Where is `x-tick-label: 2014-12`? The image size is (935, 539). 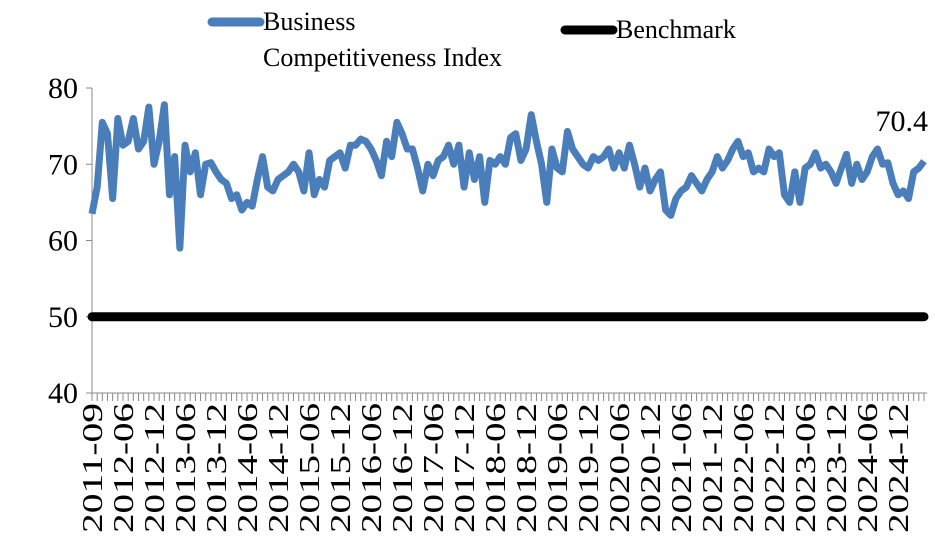
x-tick-label: 2014-12 is located at coordinates (279, 468).